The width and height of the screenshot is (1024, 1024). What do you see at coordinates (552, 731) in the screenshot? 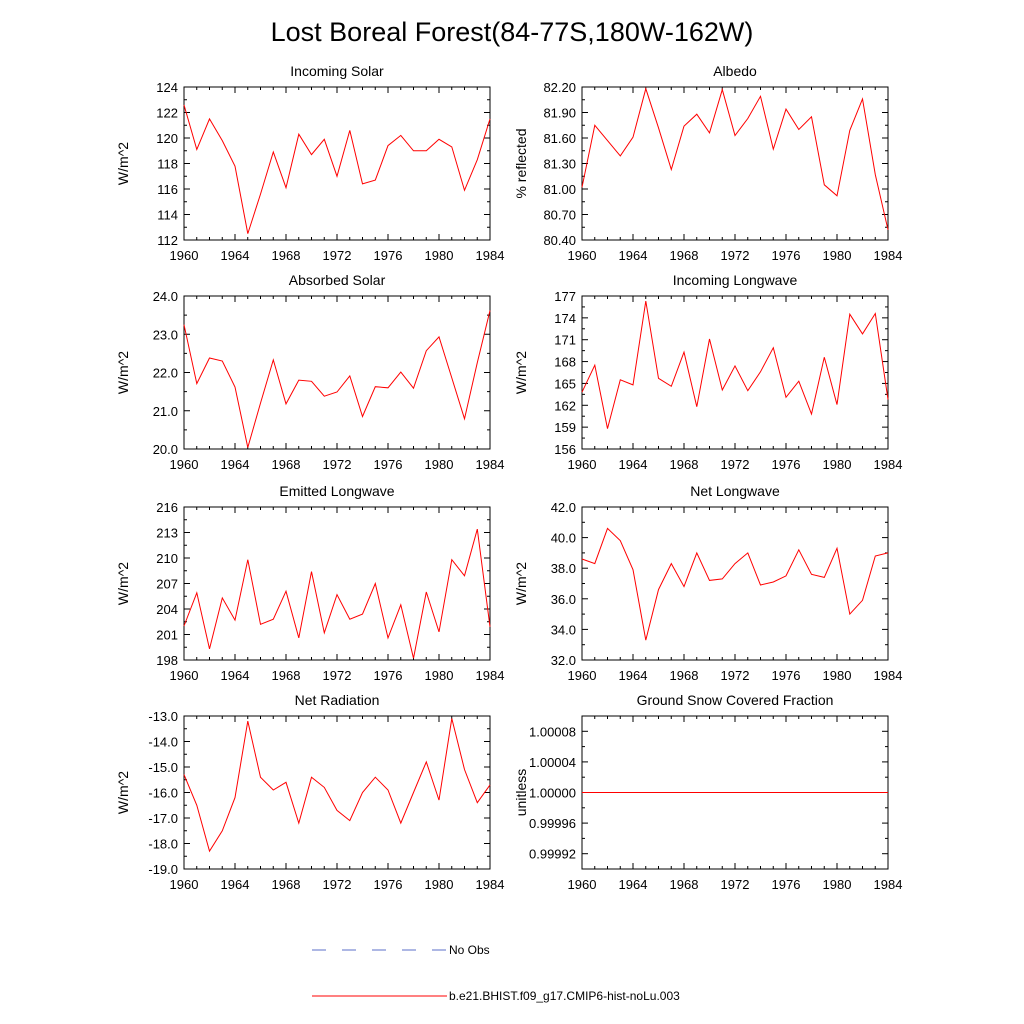
I see `y-tick-label: 1.00008` at bounding box center [552, 731].